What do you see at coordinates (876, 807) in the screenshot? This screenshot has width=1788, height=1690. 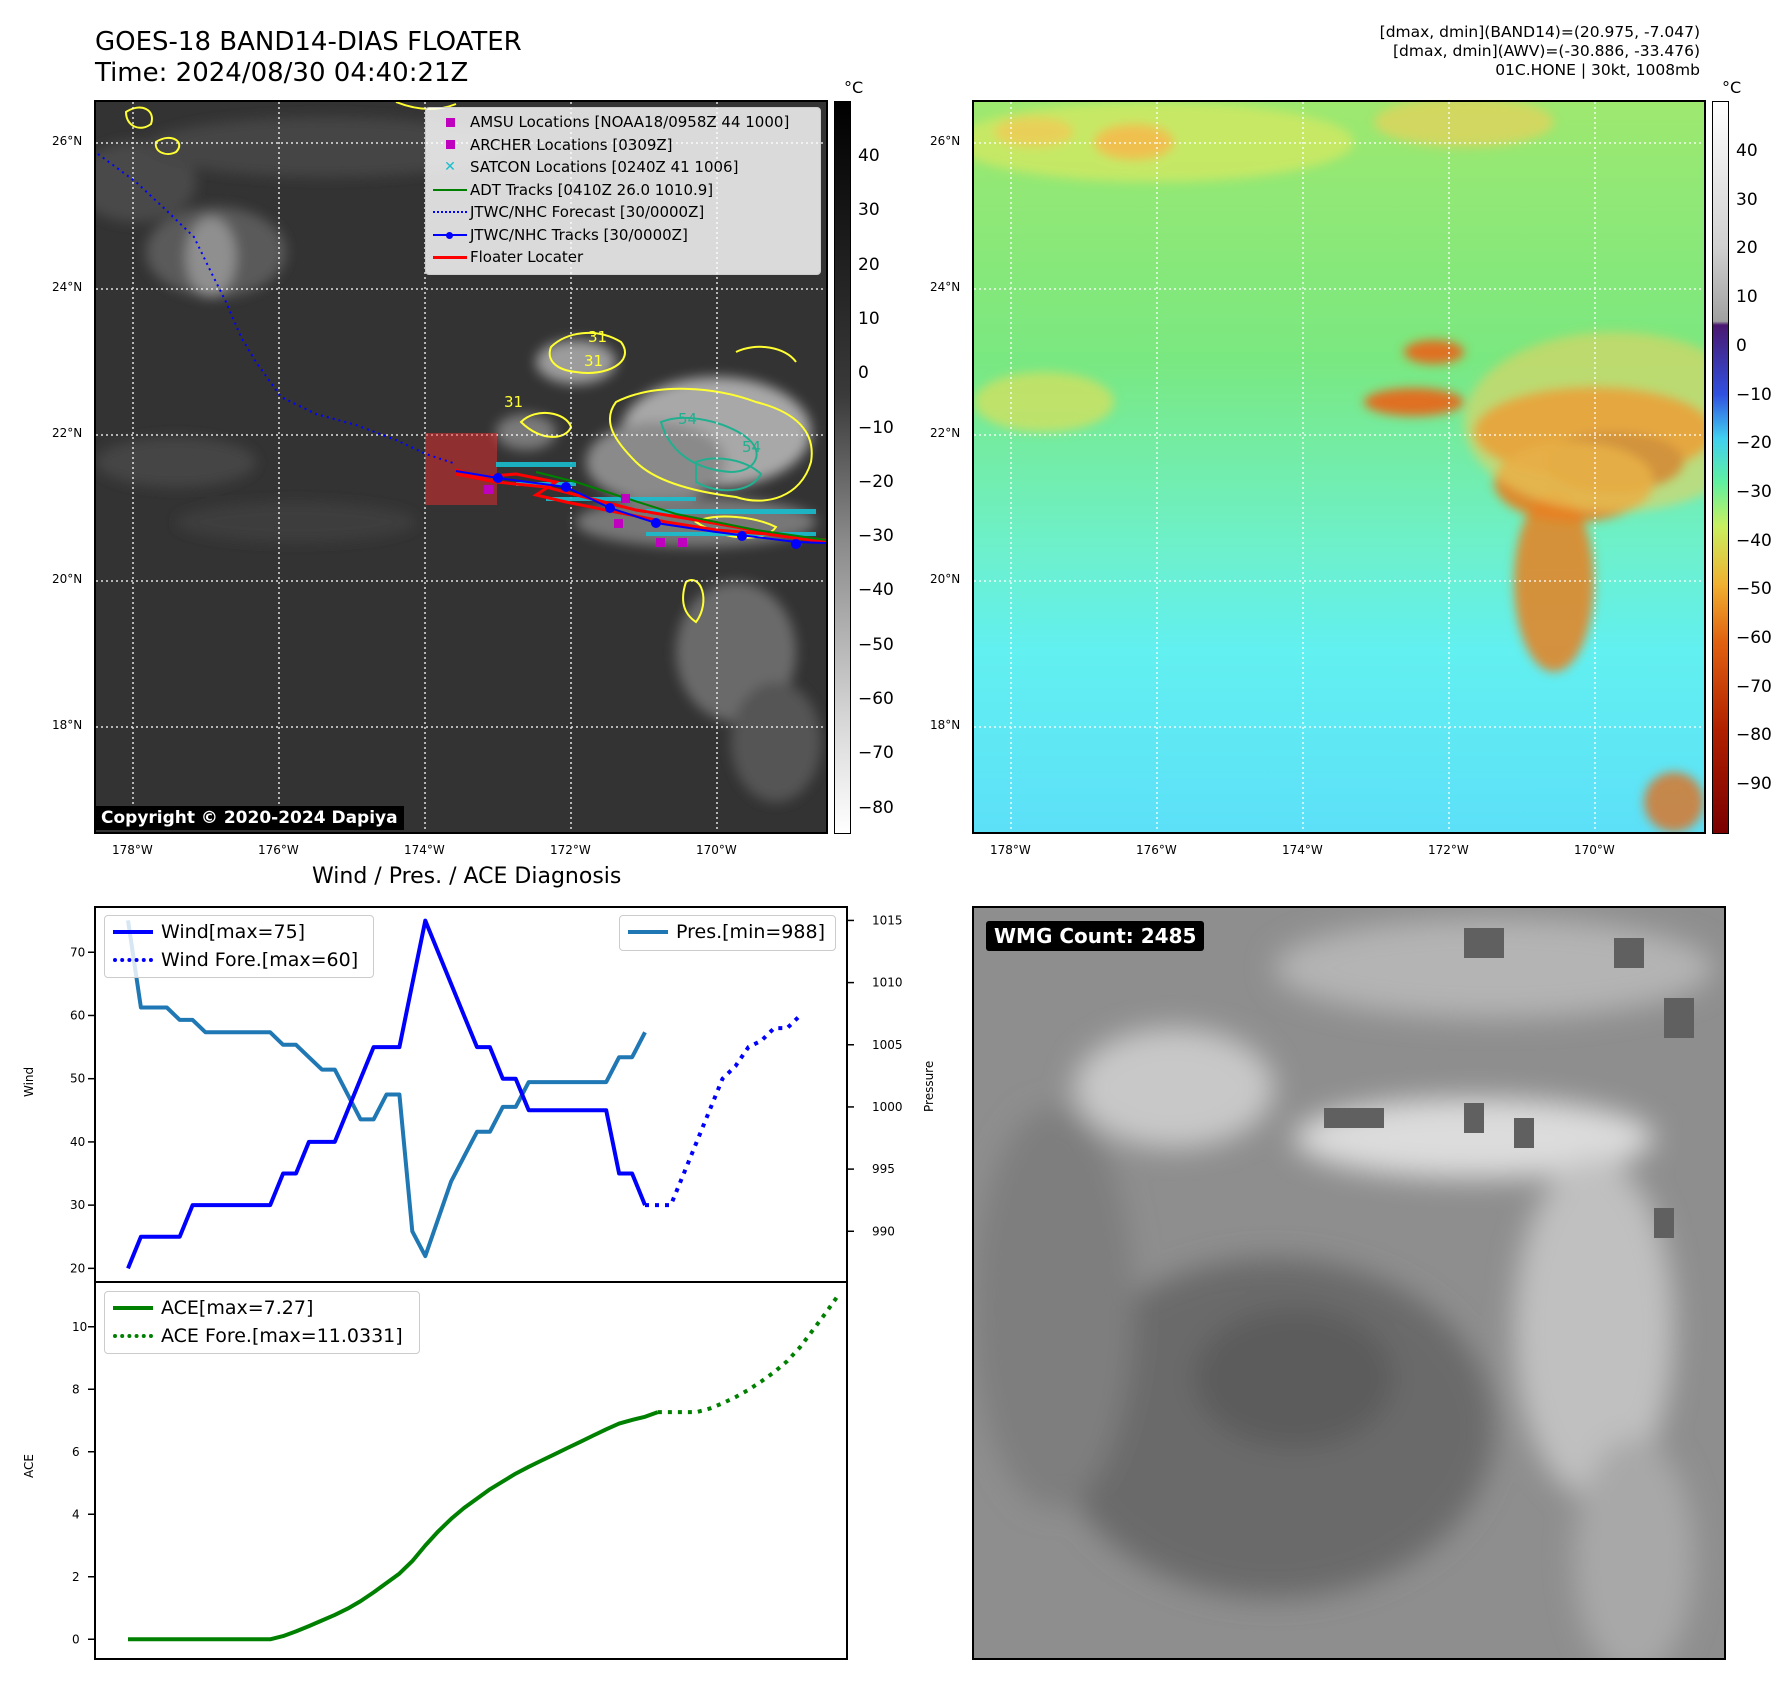 I see `colorbar-tick-label: −80` at bounding box center [876, 807].